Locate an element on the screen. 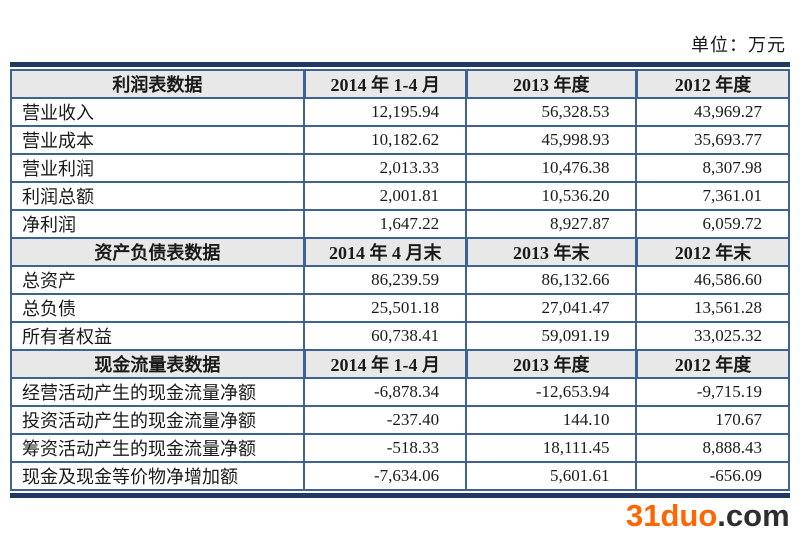 The height and width of the screenshot is (555, 800). column-header: 2014 年 4 月末 is located at coordinates (385, 252).